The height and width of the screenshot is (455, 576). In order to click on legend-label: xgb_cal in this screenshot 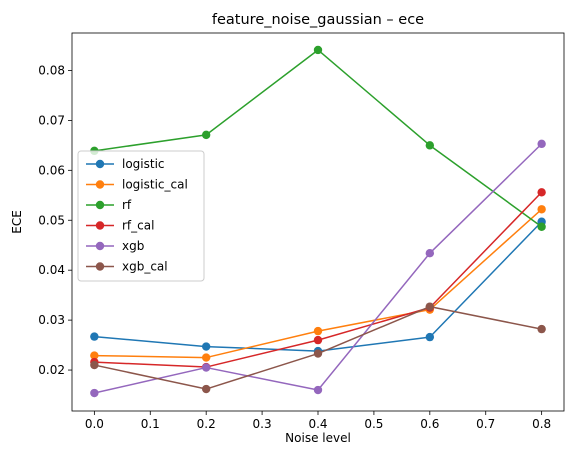, I will do `click(145, 267)`.